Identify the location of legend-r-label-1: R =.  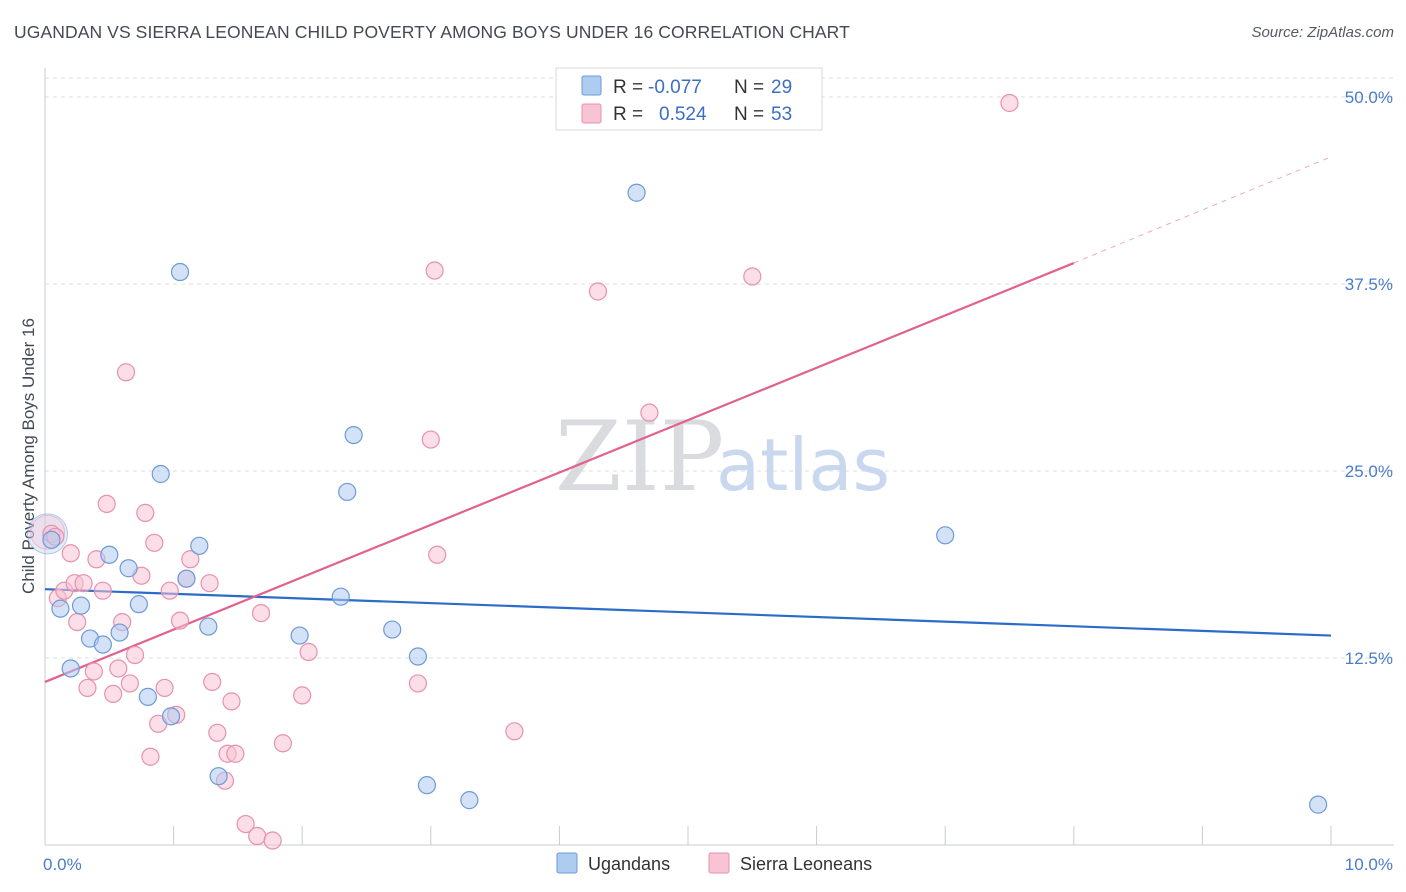
(628, 114).